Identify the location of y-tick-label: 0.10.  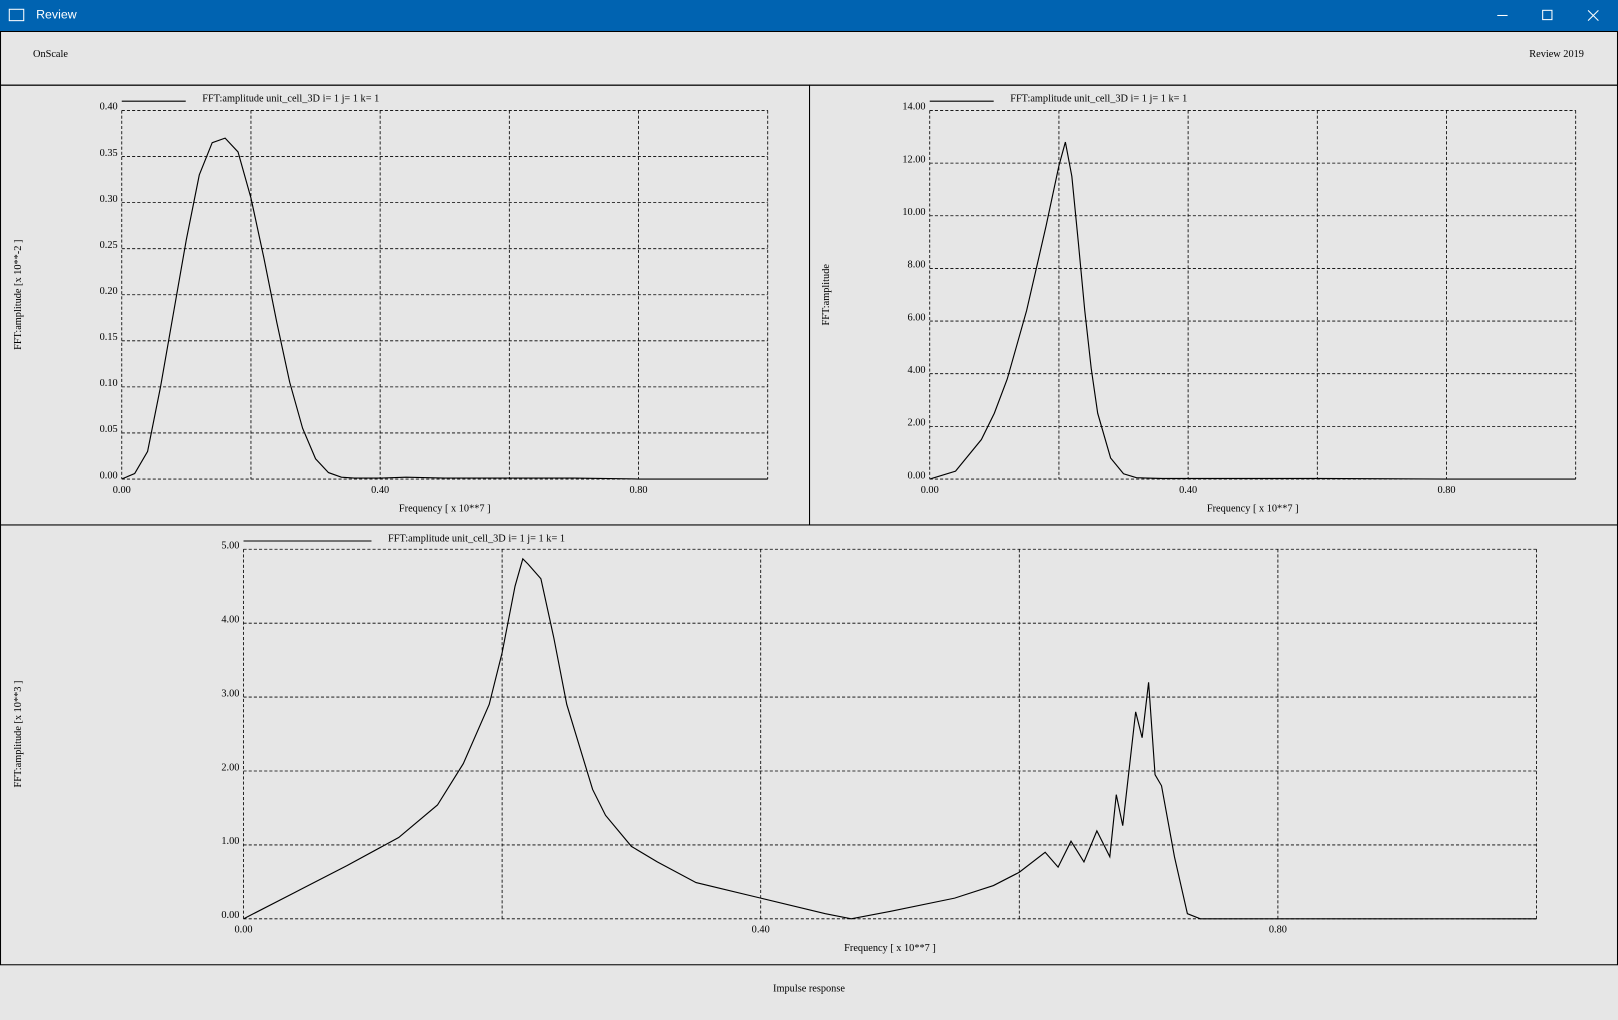
(109, 383).